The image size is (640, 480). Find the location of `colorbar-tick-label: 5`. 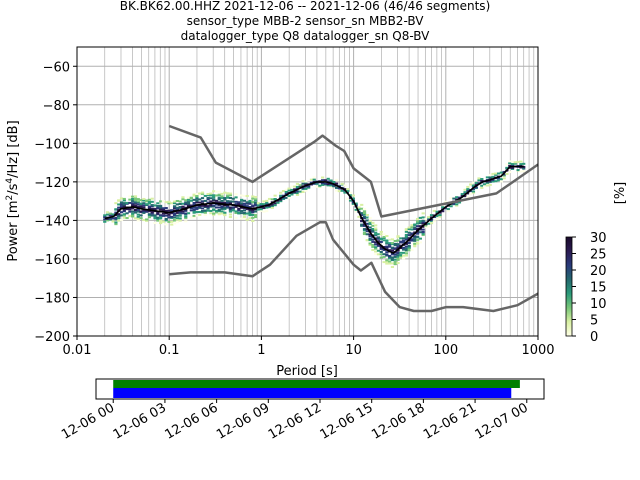

colorbar-tick-label: 5 is located at coordinates (594, 321).